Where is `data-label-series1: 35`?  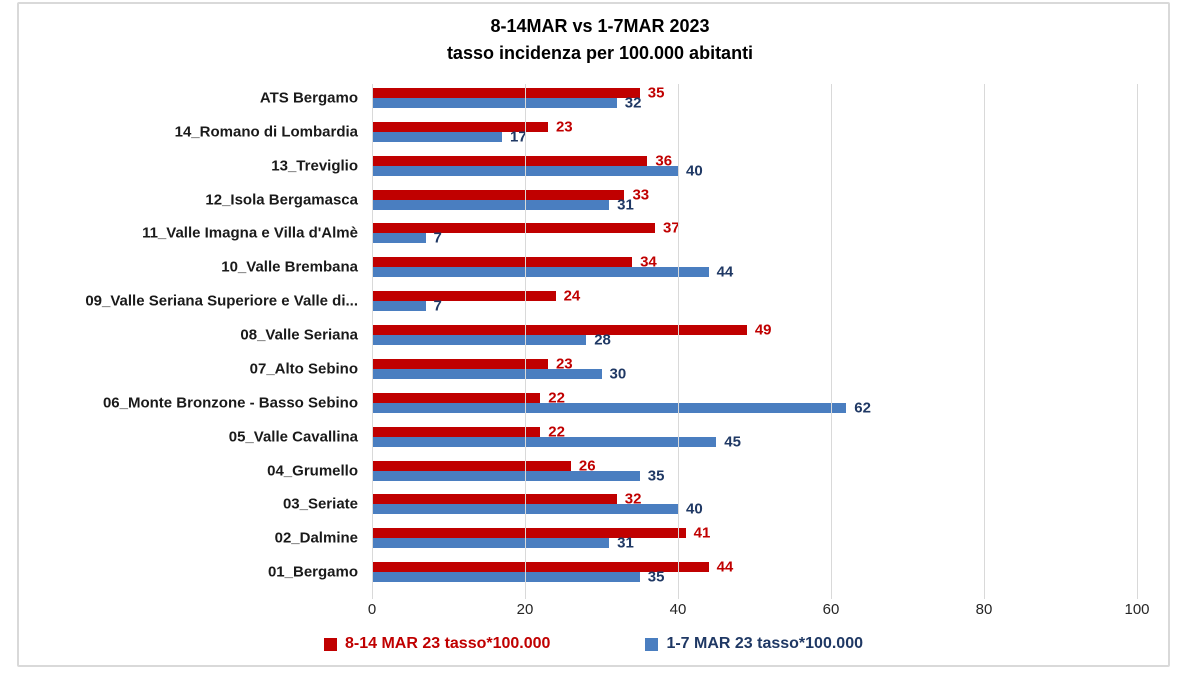 data-label-series1: 35 is located at coordinates (656, 93).